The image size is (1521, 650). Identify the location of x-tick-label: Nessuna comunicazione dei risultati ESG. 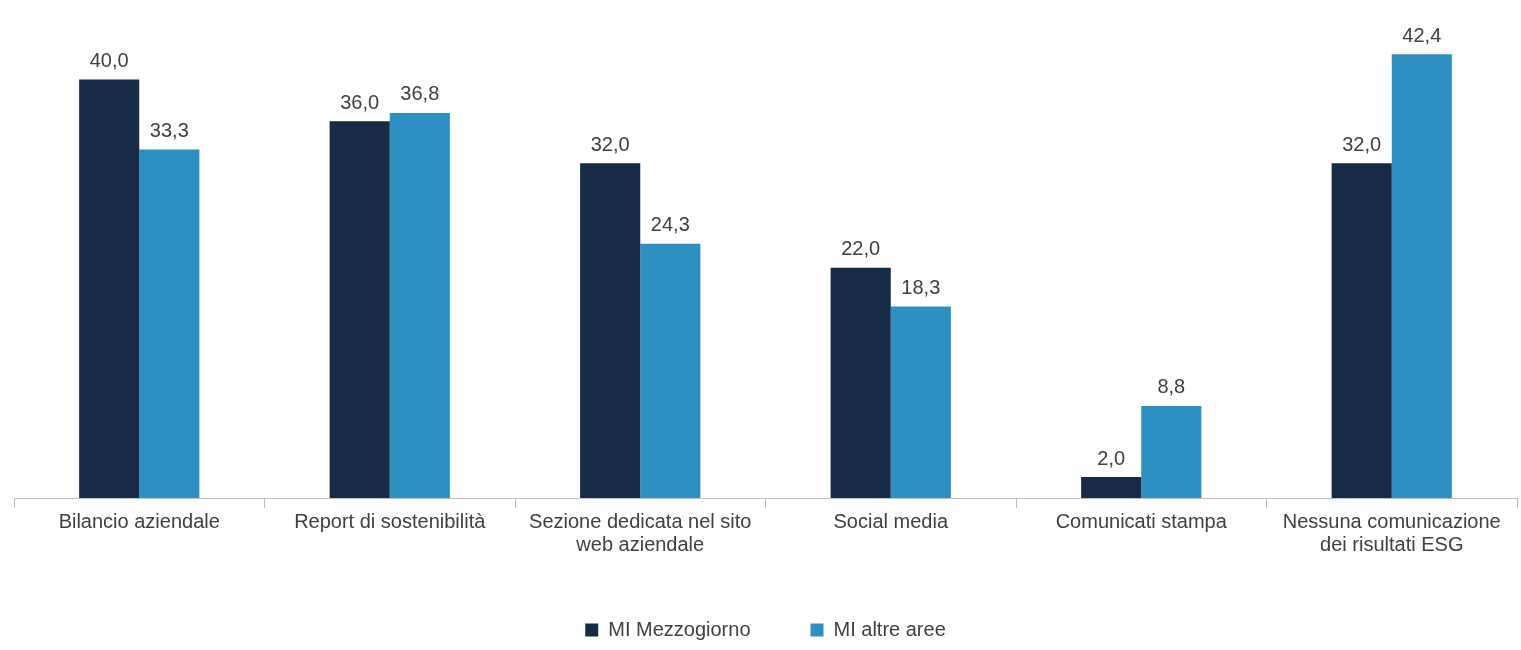
(1391, 533).